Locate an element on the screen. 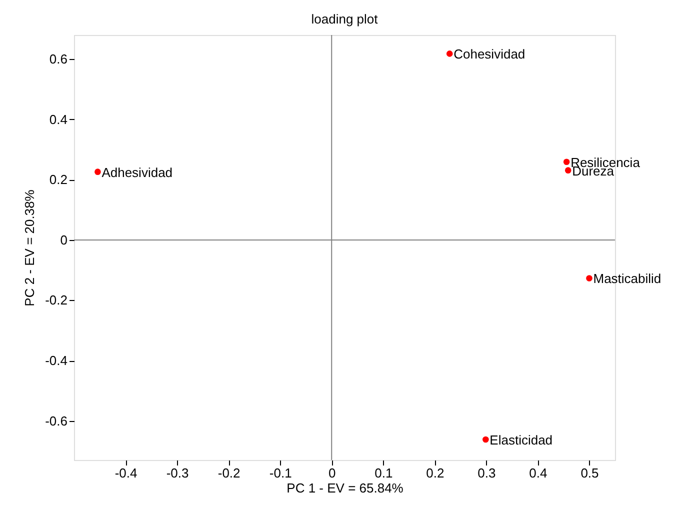 The height and width of the screenshot is (506, 696). x-axis-title: PC 1 - EV = 65.84% is located at coordinates (345, 488).